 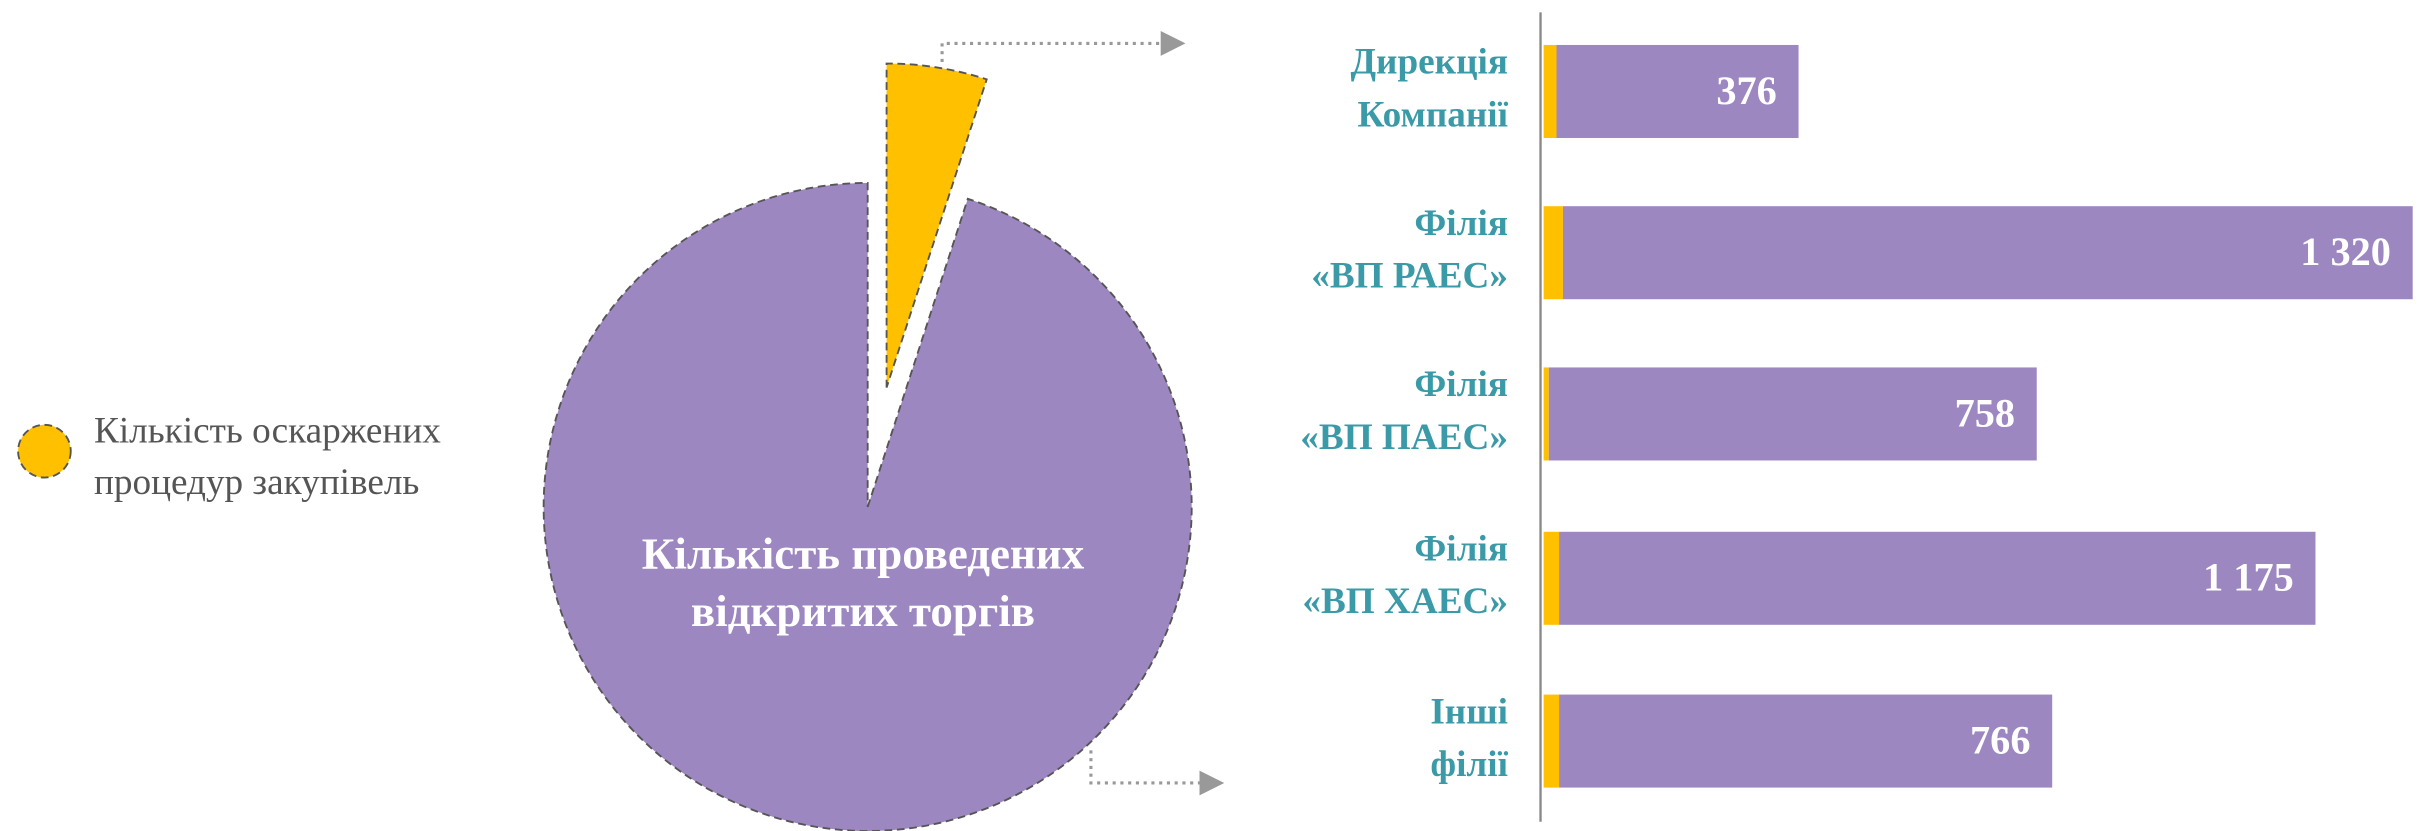 What do you see at coordinates (2345, 251) in the screenshot?
I see `value-label: 1 320` at bounding box center [2345, 251].